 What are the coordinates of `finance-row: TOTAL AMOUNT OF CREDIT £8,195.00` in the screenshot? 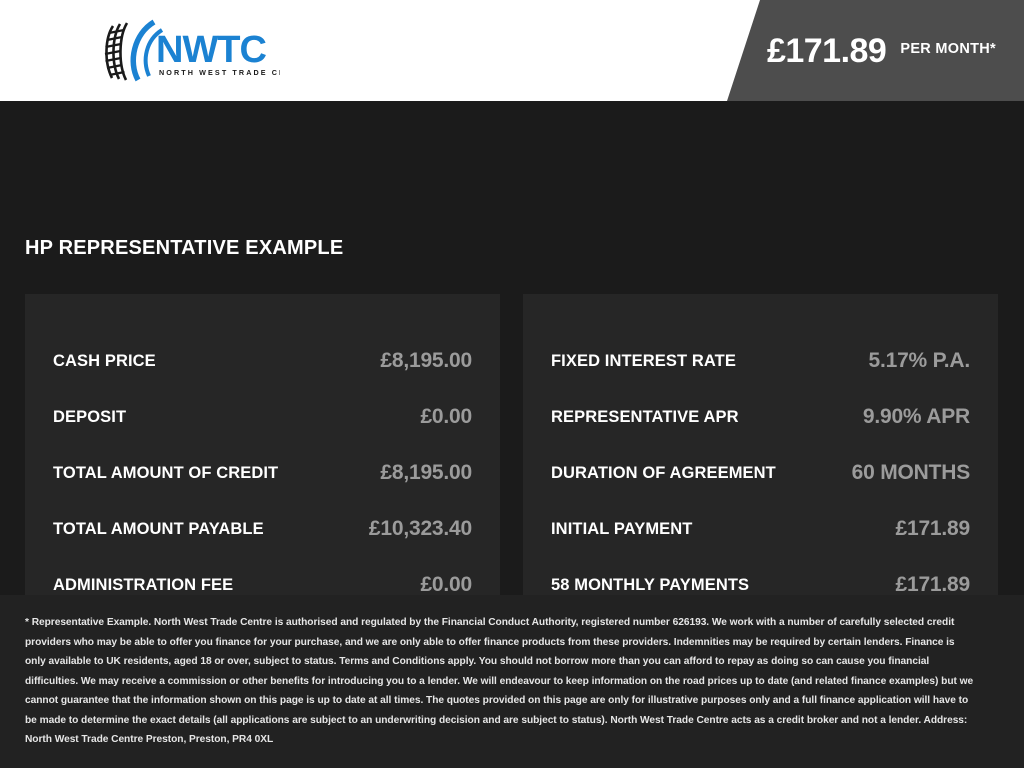 It's located at (262, 473).